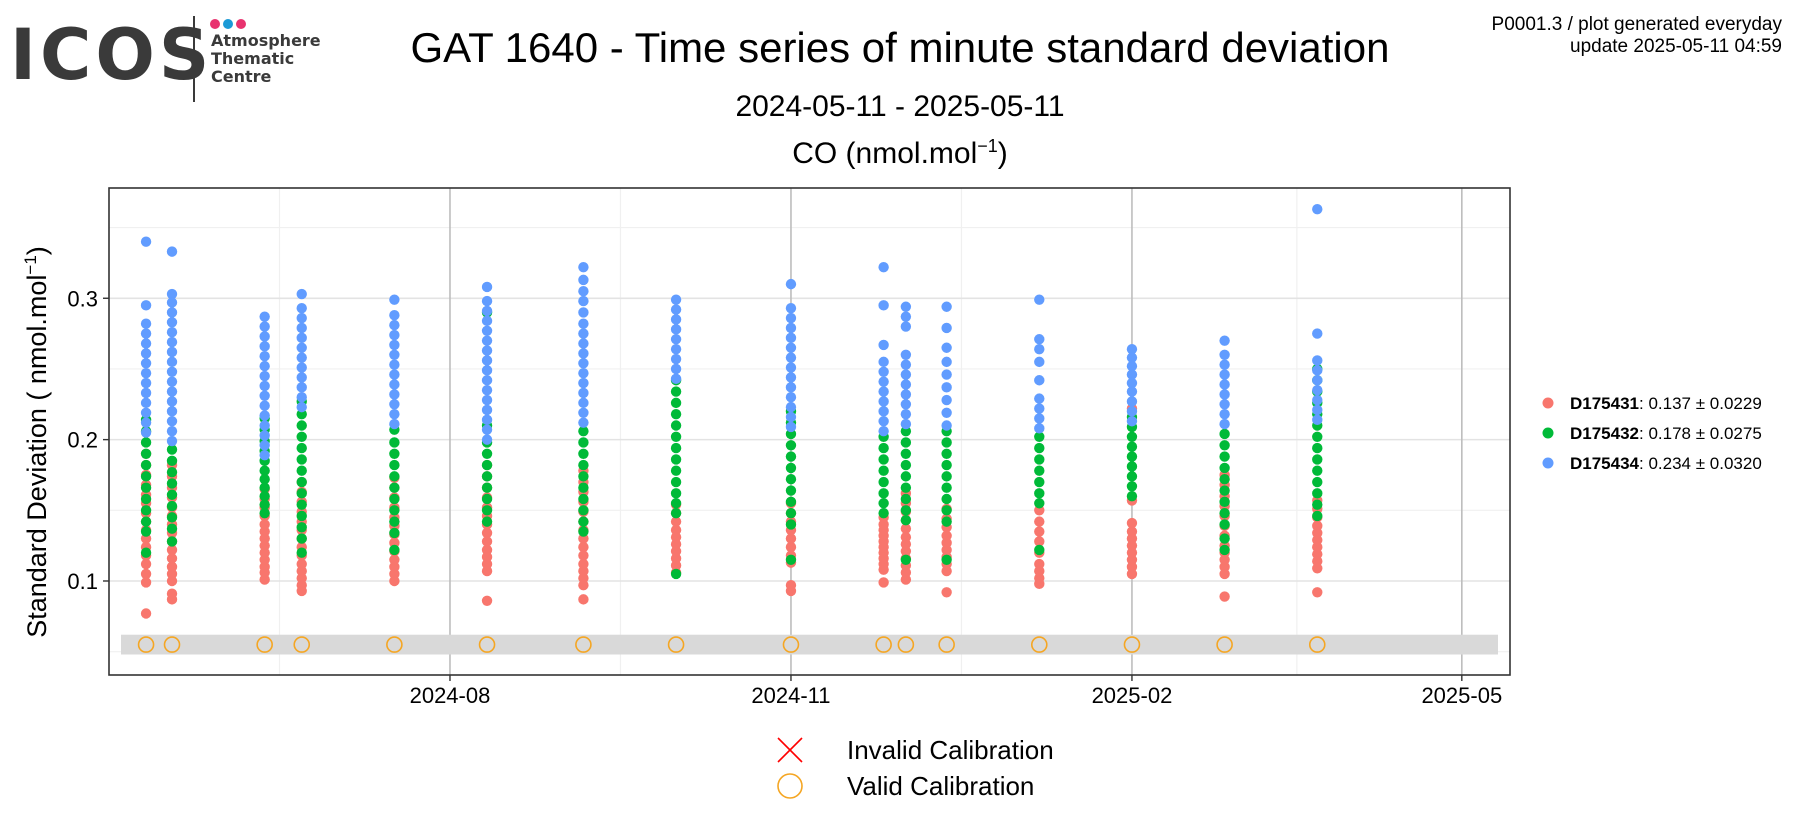 The height and width of the screenshot is (825, 1800). I want to click on logo-dot, so click(215, 24).